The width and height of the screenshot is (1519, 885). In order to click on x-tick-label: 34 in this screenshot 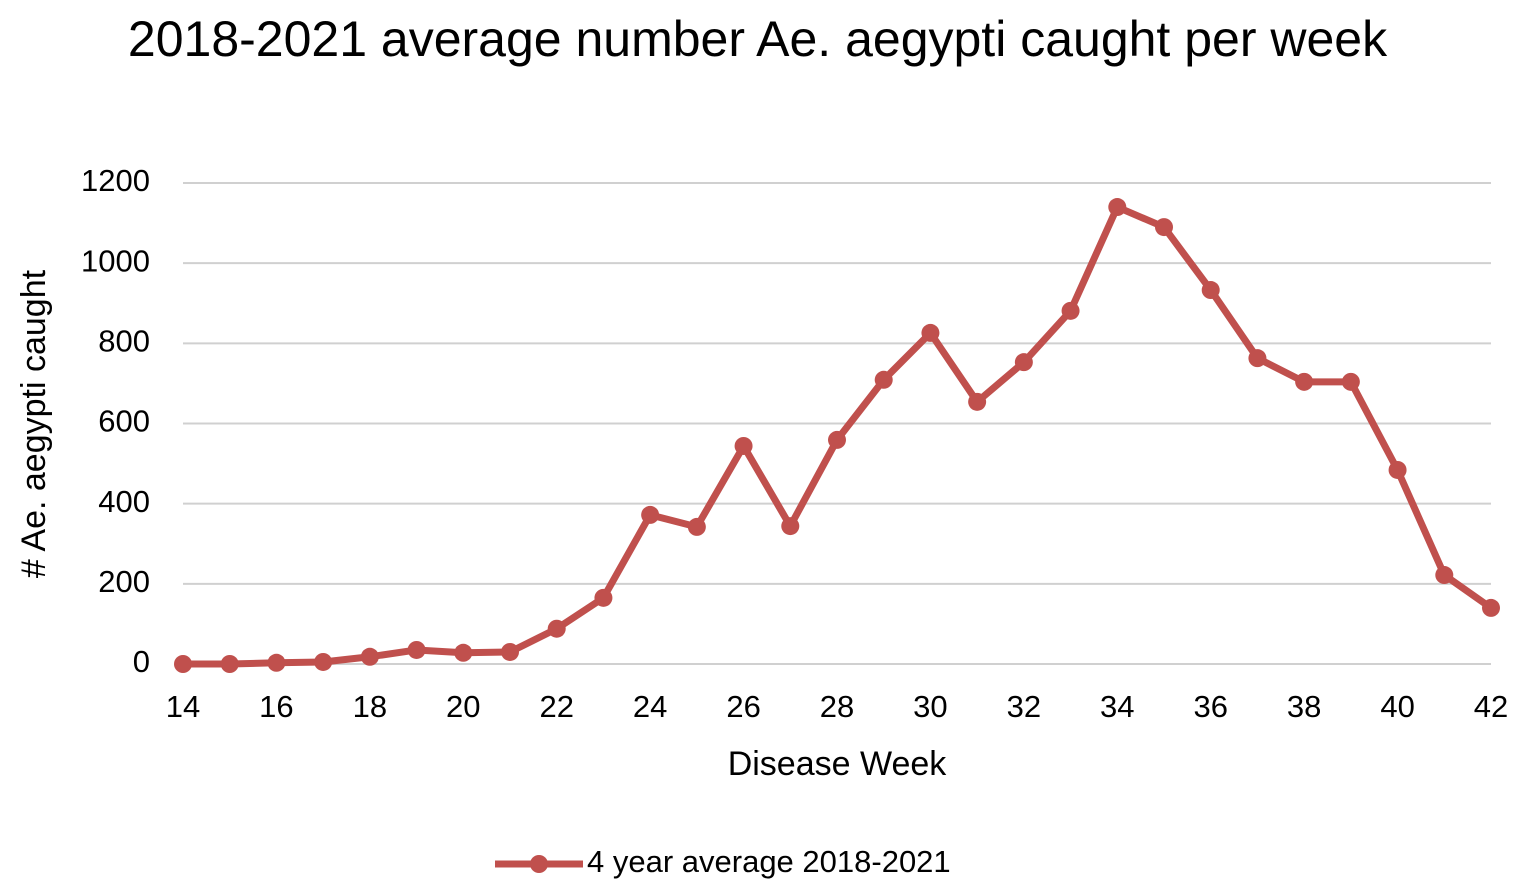, I will do `click(1117, 706)`.